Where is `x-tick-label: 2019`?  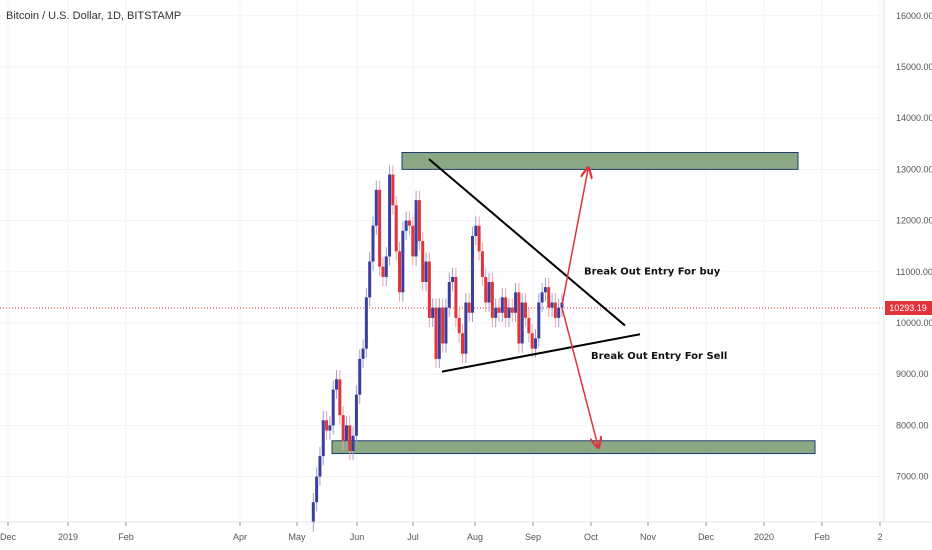
x-tick-label: 2019 is located at coordinates (68, 537).